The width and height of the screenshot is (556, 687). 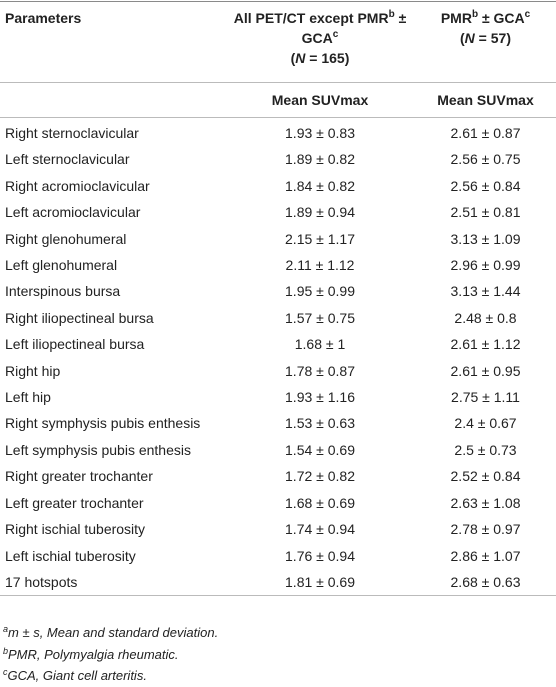 What do you see at coordinates (485, 238) in the screenshot?
I see `value-cell: 3.13 ± 1.09` at bounding box center [485, 238].